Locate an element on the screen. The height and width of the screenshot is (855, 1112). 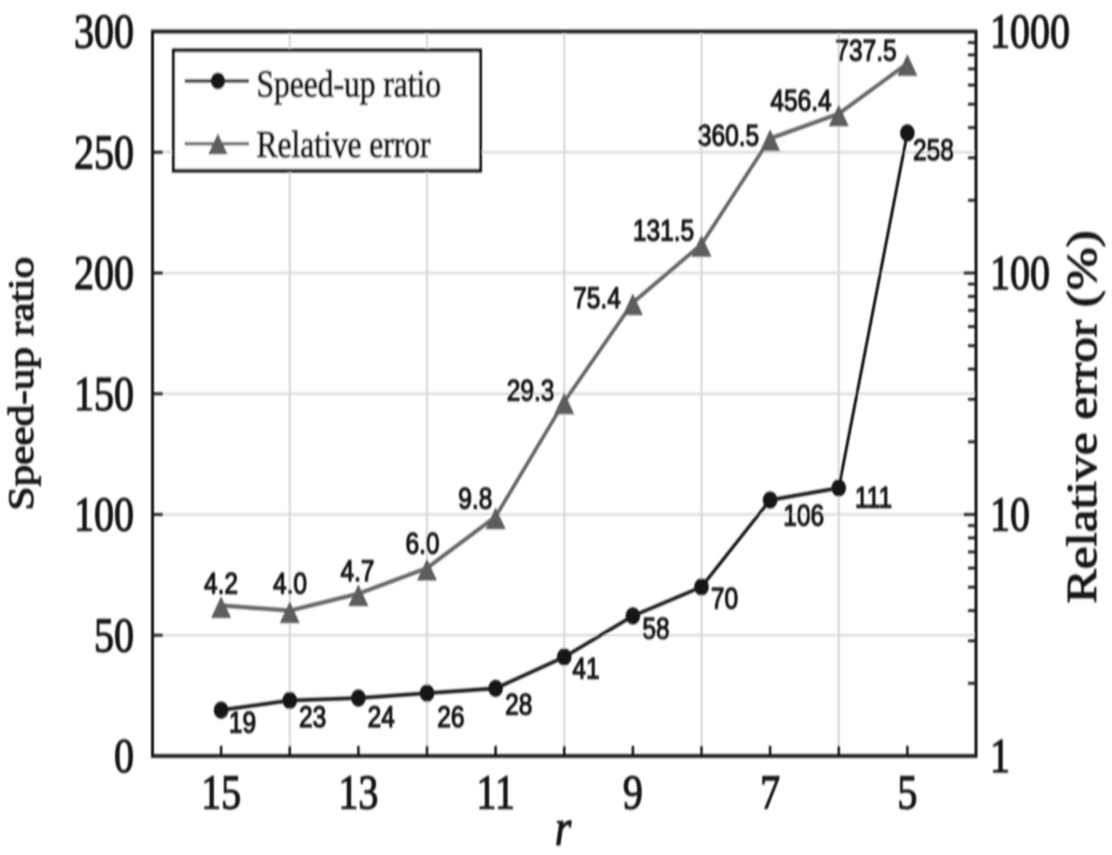
svg-text: r is located at coordinates (563, 827).